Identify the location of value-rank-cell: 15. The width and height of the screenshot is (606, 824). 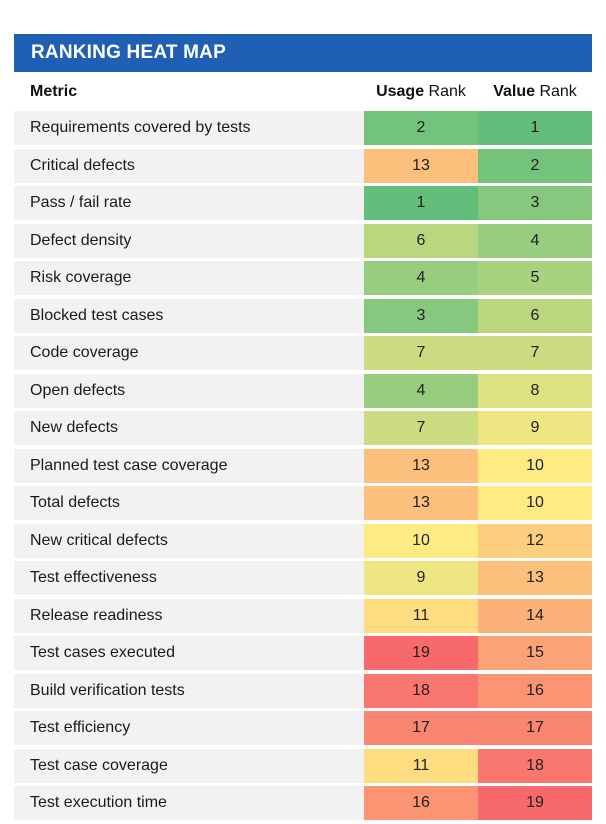
(535, 653).